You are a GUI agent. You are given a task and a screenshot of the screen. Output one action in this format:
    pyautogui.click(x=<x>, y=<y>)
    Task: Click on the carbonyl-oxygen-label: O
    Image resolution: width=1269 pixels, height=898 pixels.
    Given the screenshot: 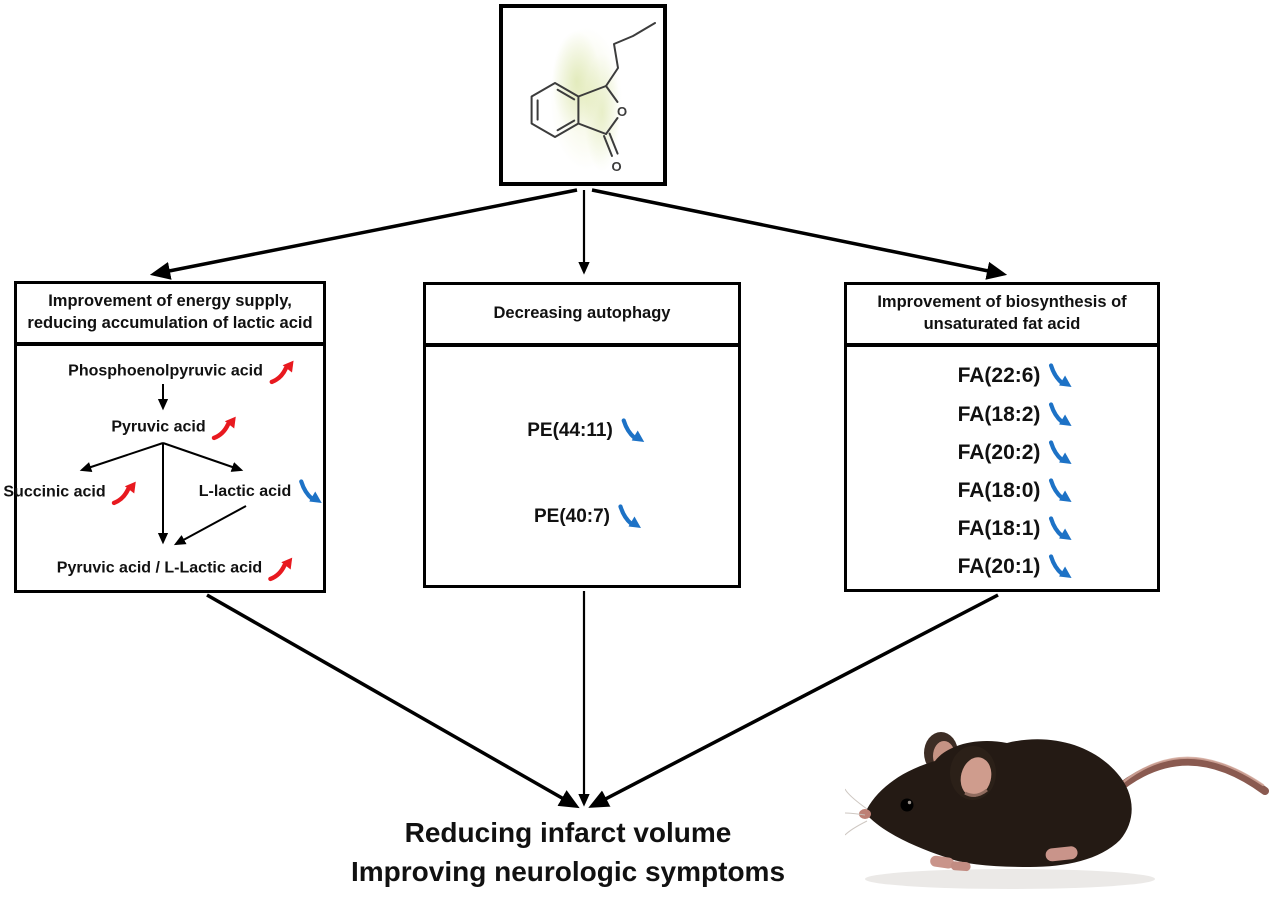 What is the action you would take?
    pyautogui.click(x=616, y=166)
    